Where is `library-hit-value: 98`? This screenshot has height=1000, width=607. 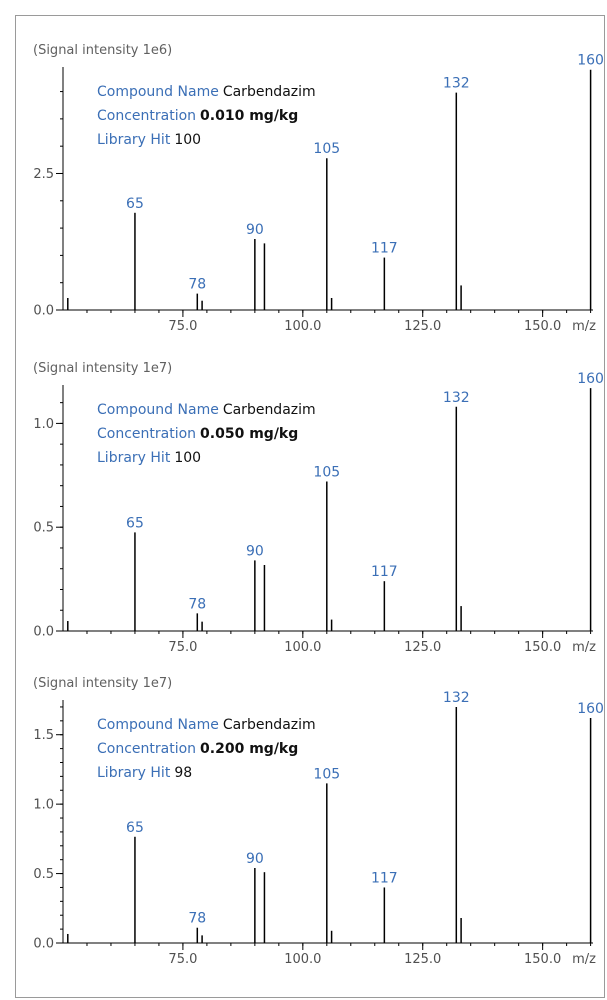
library-hit-value: 98 is located at coordinates (183, 773).